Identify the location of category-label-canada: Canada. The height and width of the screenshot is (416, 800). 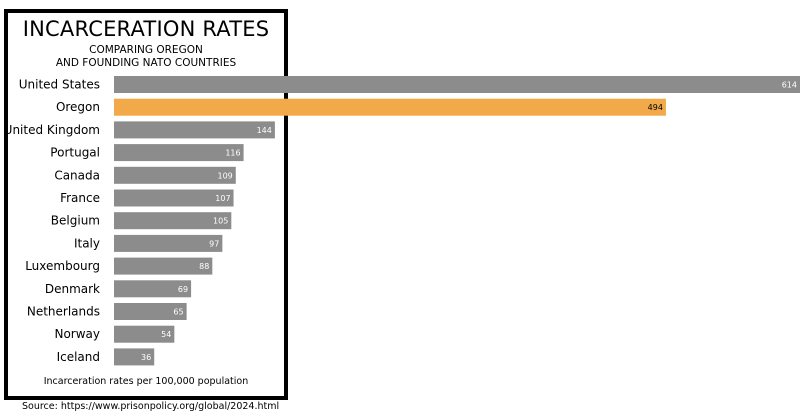
(77, 175).